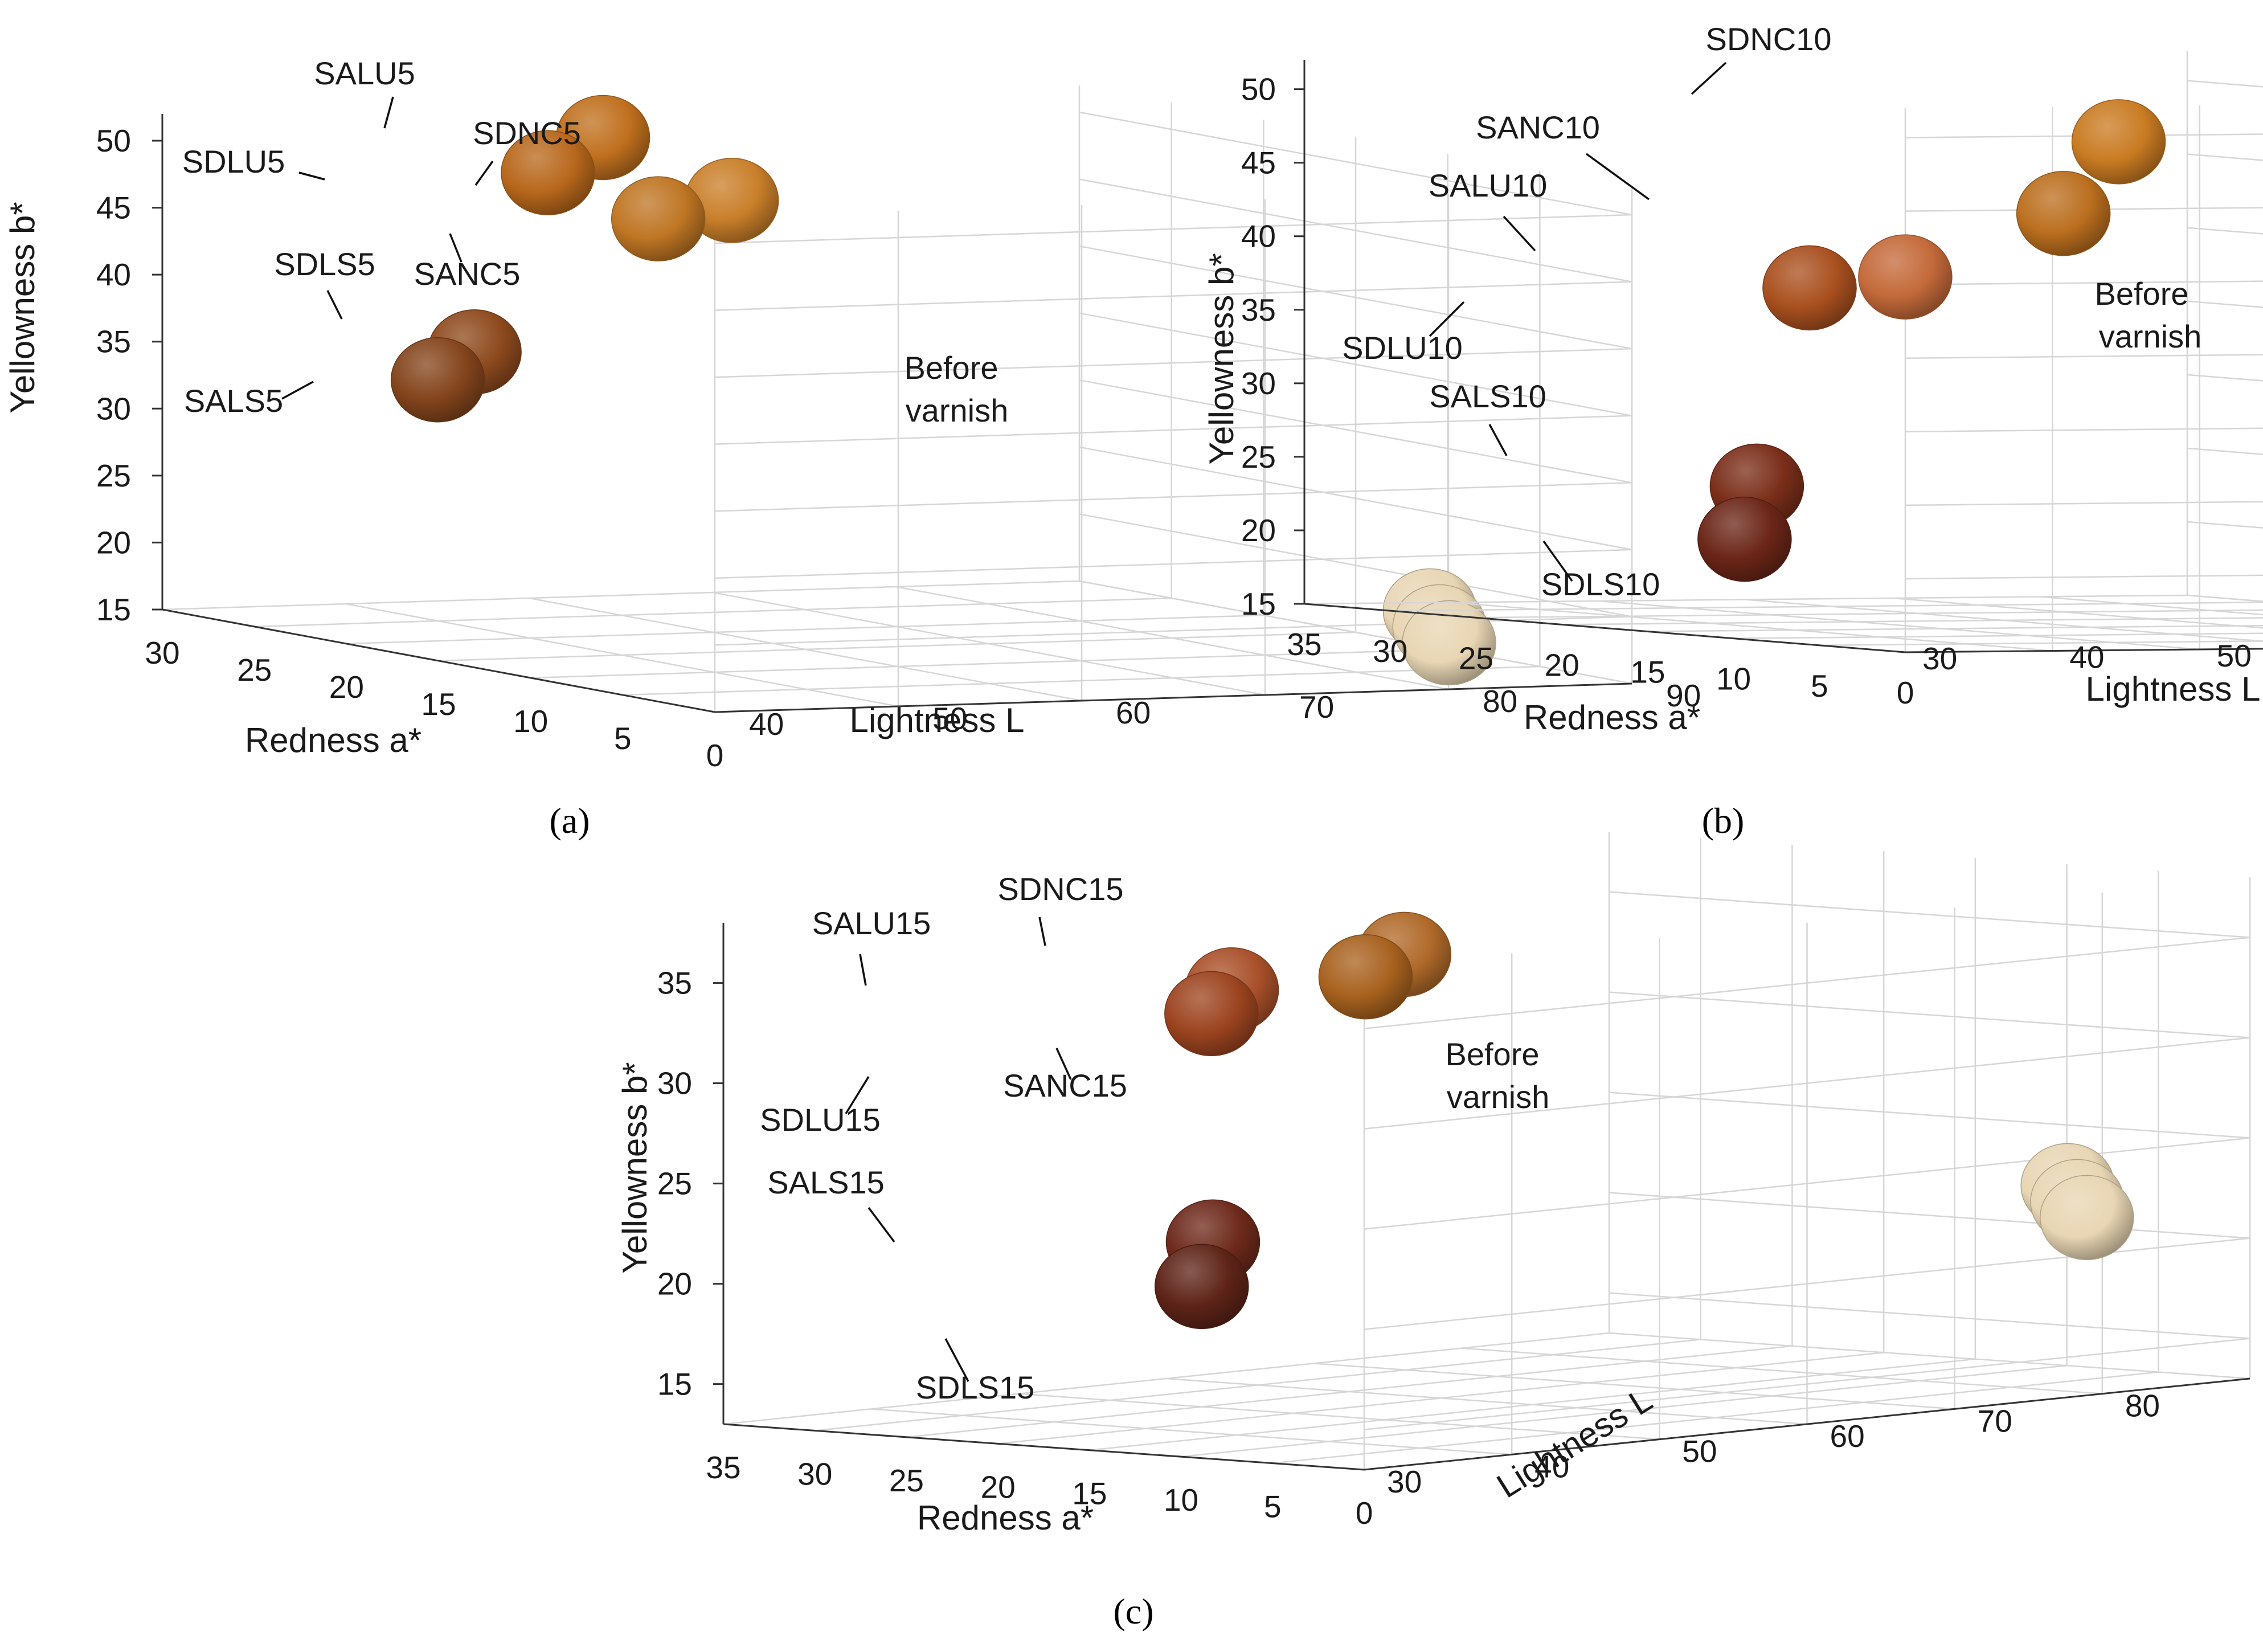 This screenshot has height=1652, width=2263. I want to click on data-points, so click(1931, 340).